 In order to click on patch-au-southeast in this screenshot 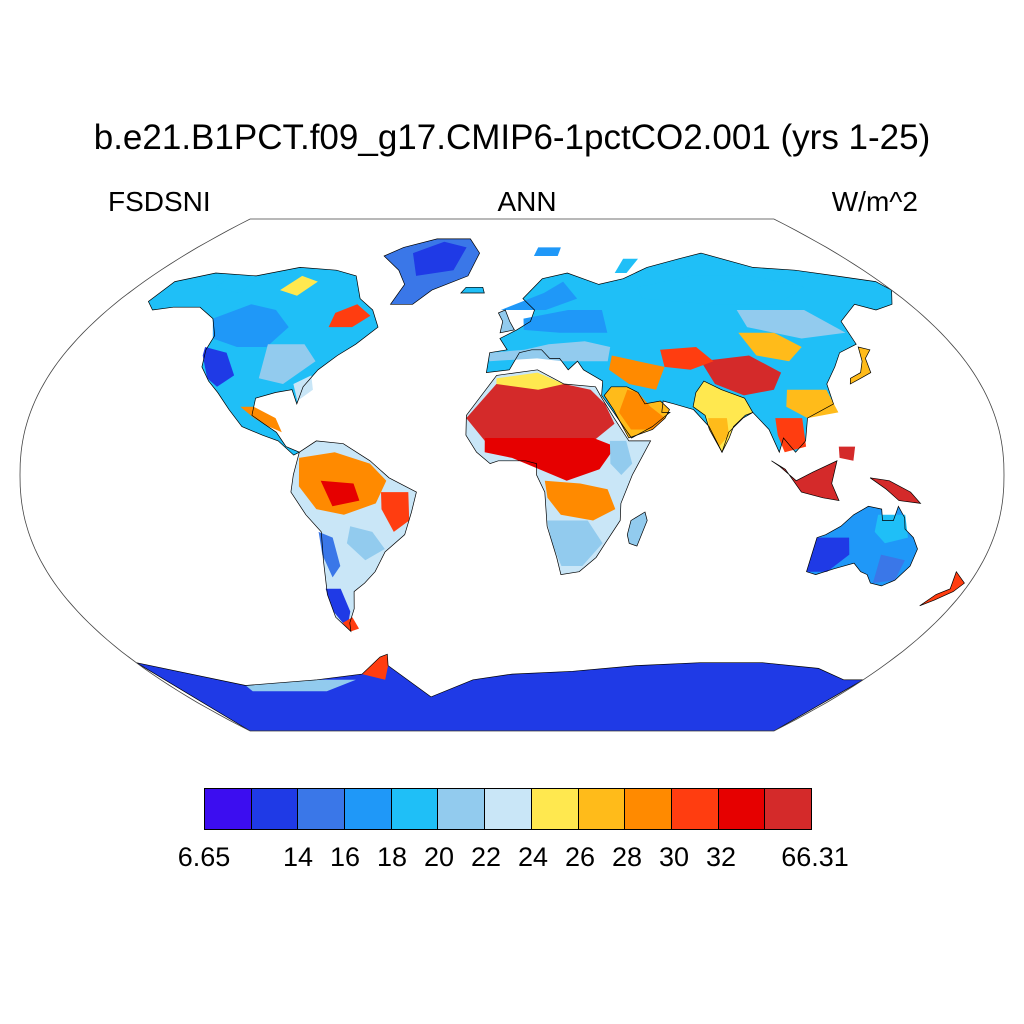, I will do `click(888, 569)`.